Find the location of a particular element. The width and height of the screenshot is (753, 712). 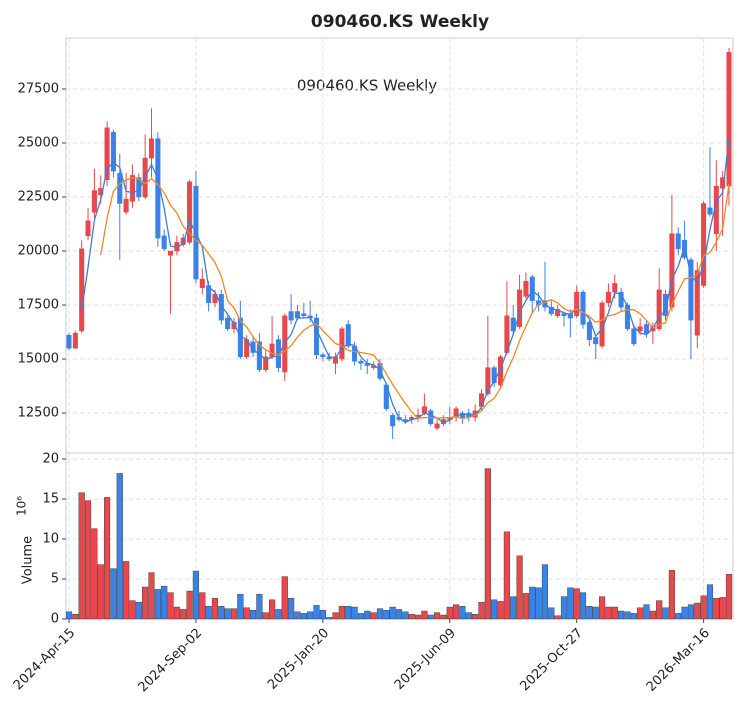

y-tick-label: 15000 is located at coordinates (38, 359).